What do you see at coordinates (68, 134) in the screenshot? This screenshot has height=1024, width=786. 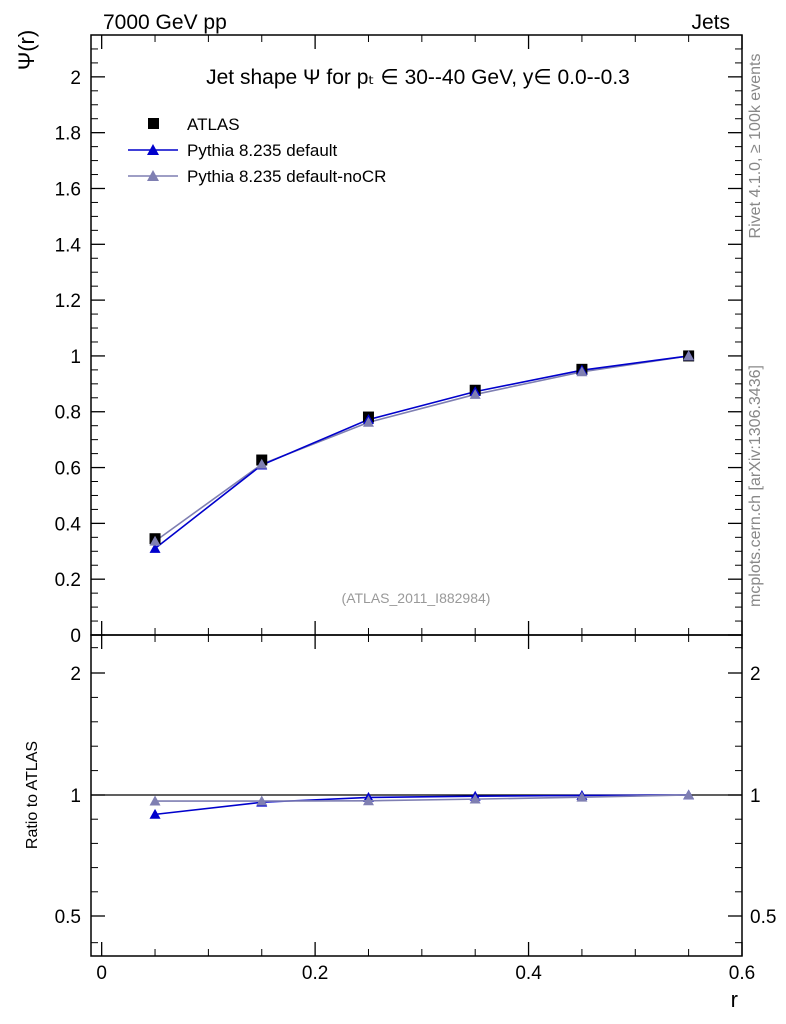 I see `main-y-tick-label: 1.8` at bounding box center [68, 134].